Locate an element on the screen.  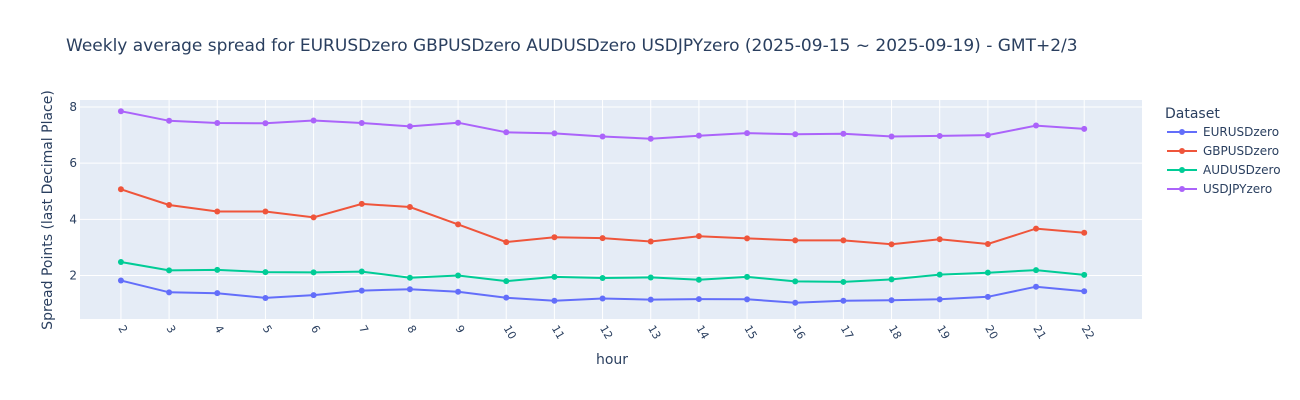
x-tick-label: 12 is located at coordinates (606, 332).